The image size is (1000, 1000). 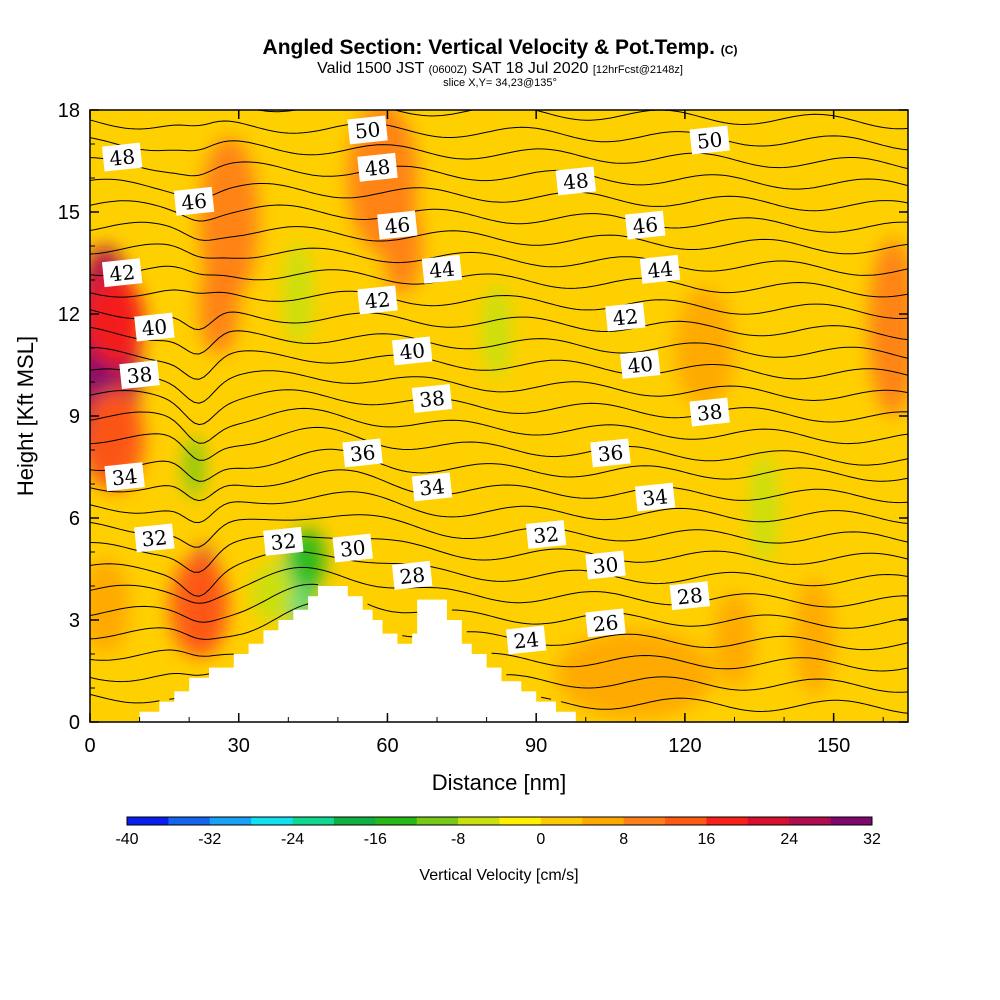 I want to click on colorbar-title: Vertical Velocity [cm/s], so click(x=498, y=875).